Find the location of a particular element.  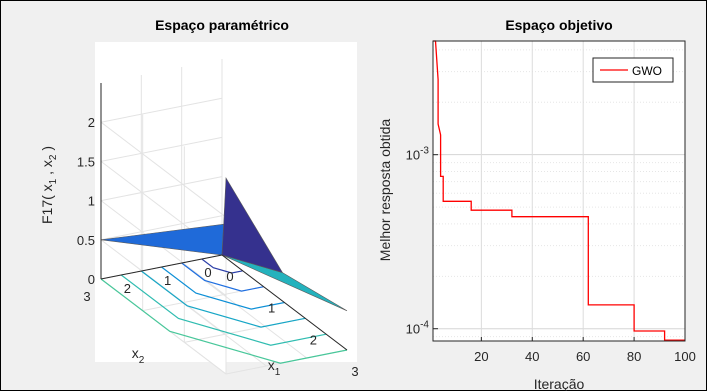

x-tick-label: 100 is located at coordinates (685, 356).